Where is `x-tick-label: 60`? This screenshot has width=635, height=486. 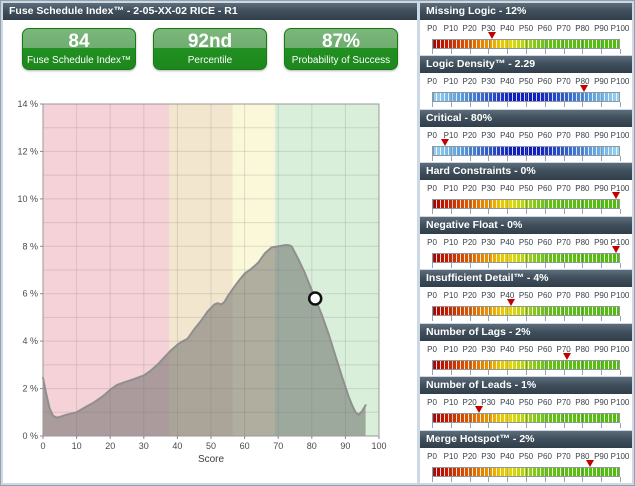
x-tick-label: 60 is located at coordinates (245, 446).